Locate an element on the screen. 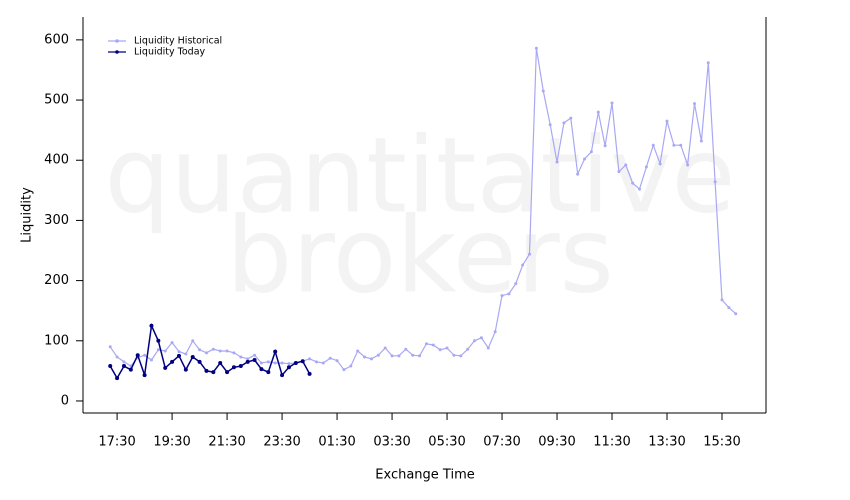  x-tick-label: 05:30 is located at coordinates (446, 442).